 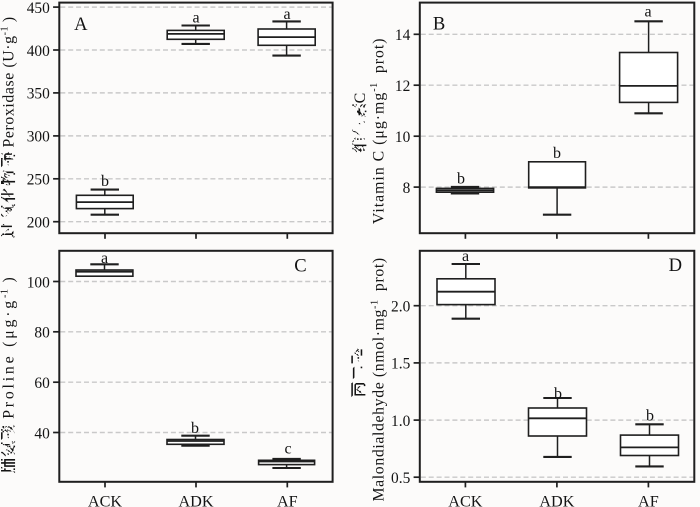 I want to click on svg-text: 350, so click(x=38, y=94).